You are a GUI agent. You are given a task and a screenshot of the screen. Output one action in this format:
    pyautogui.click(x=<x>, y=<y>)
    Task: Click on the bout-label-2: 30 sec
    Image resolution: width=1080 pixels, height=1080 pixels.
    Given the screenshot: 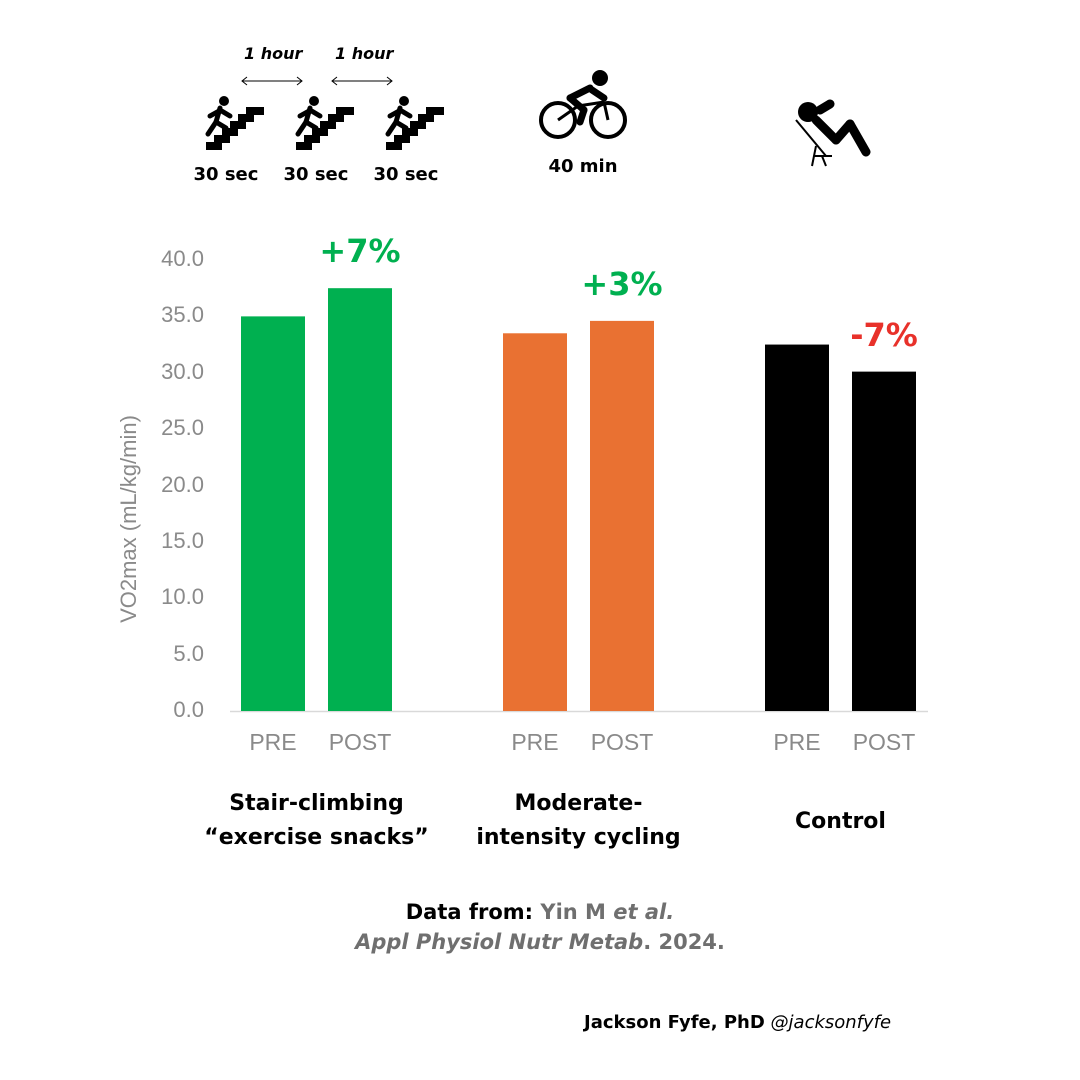 What is the action you would take?
    pyautogui.click(x=316, y=174)
    